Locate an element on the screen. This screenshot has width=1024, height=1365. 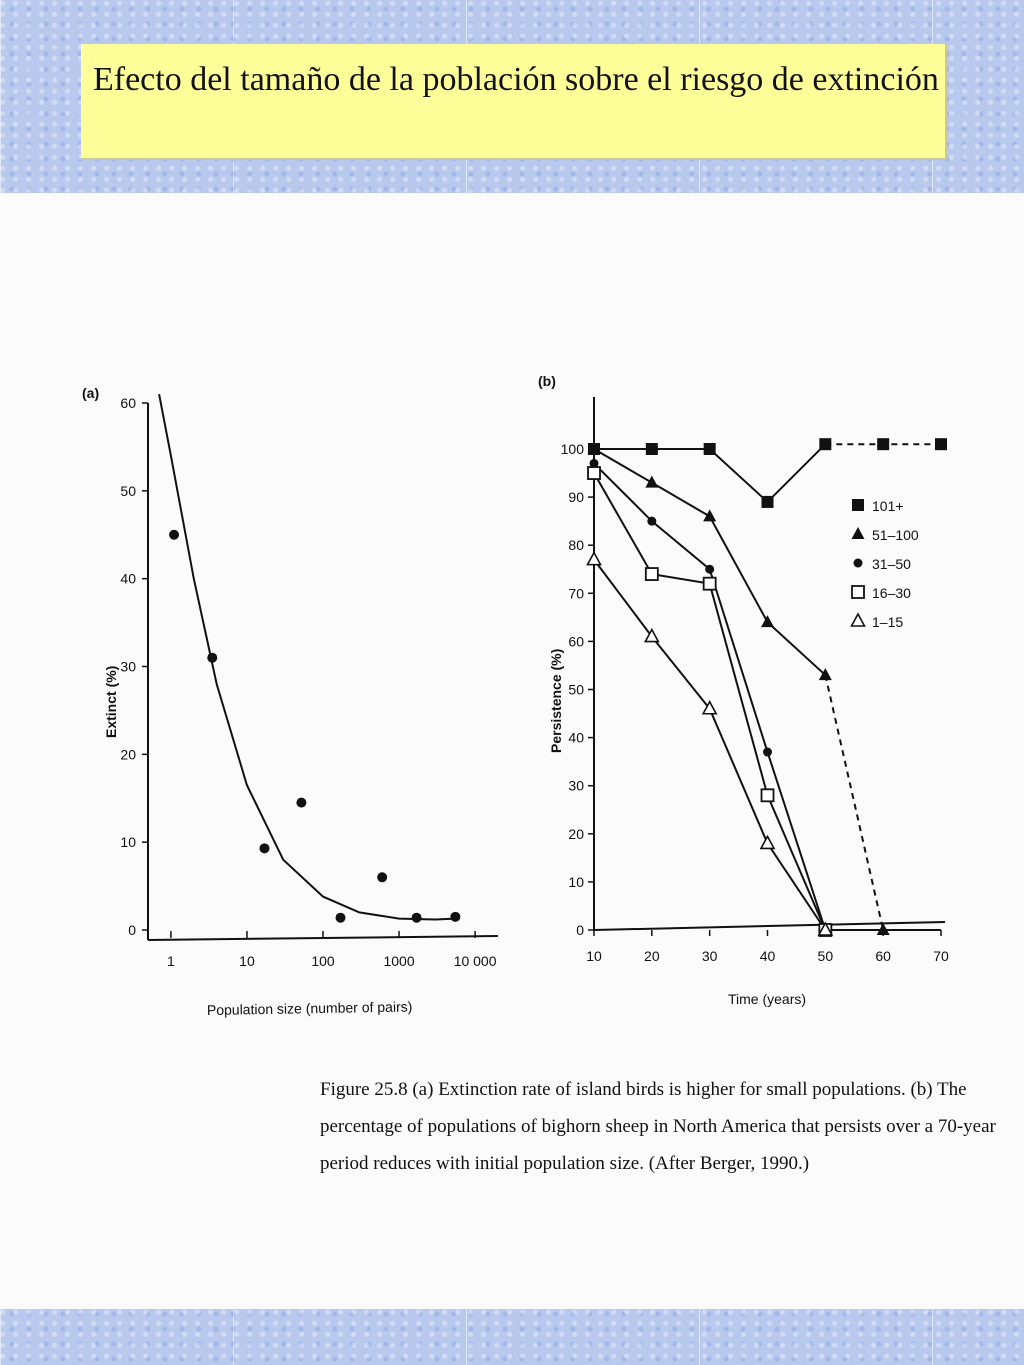
panel-b-xtick-label: 20 is located at coordinates (652, 956).